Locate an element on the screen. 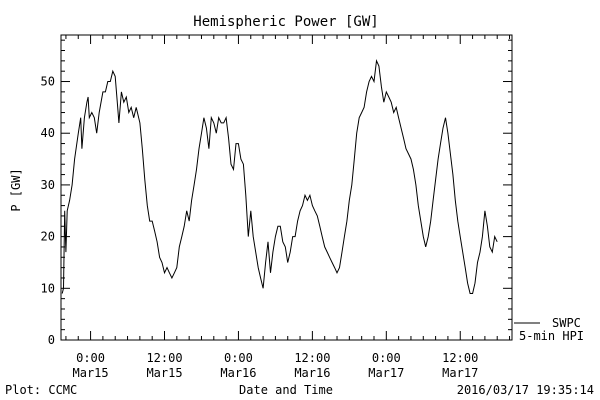 The height and width of the screenshot is (400, 600). y-tick-label: 0 is located at coordinates (51, 340).